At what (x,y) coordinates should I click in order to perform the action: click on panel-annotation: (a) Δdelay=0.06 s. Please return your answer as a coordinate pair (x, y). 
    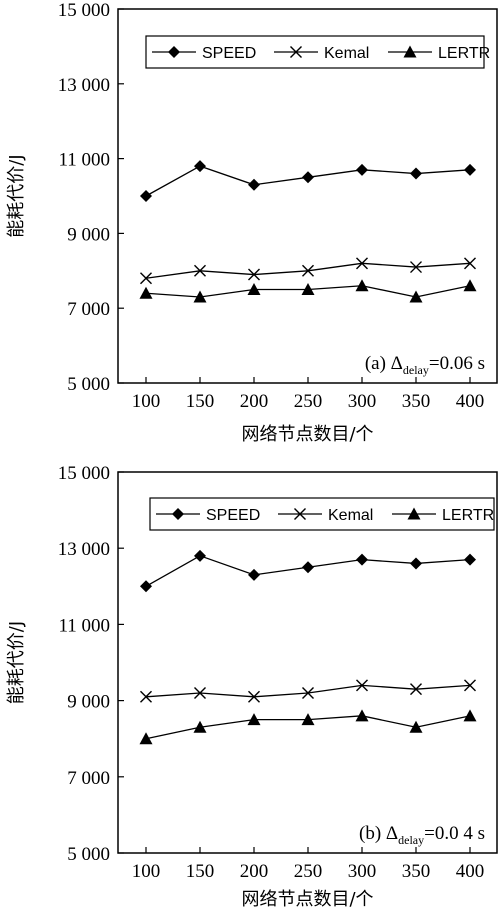
    Looking at the image, I should click on (425, 365).